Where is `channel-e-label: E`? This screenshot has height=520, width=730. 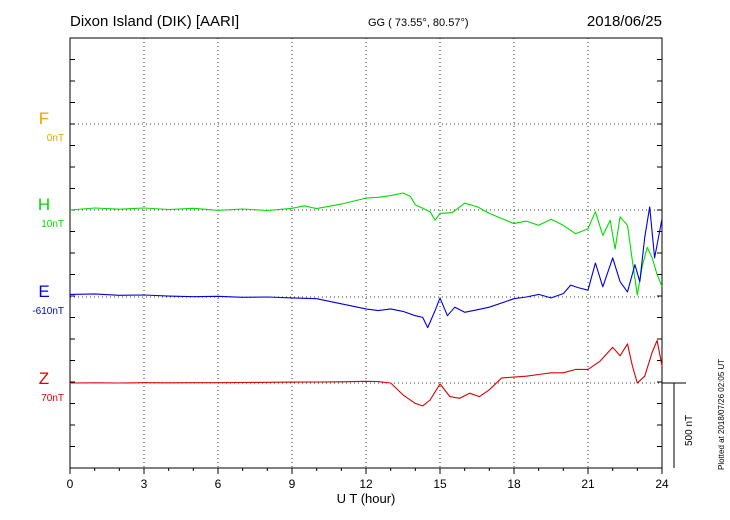 channel-e-label: E is located at coordinates (43, 291).